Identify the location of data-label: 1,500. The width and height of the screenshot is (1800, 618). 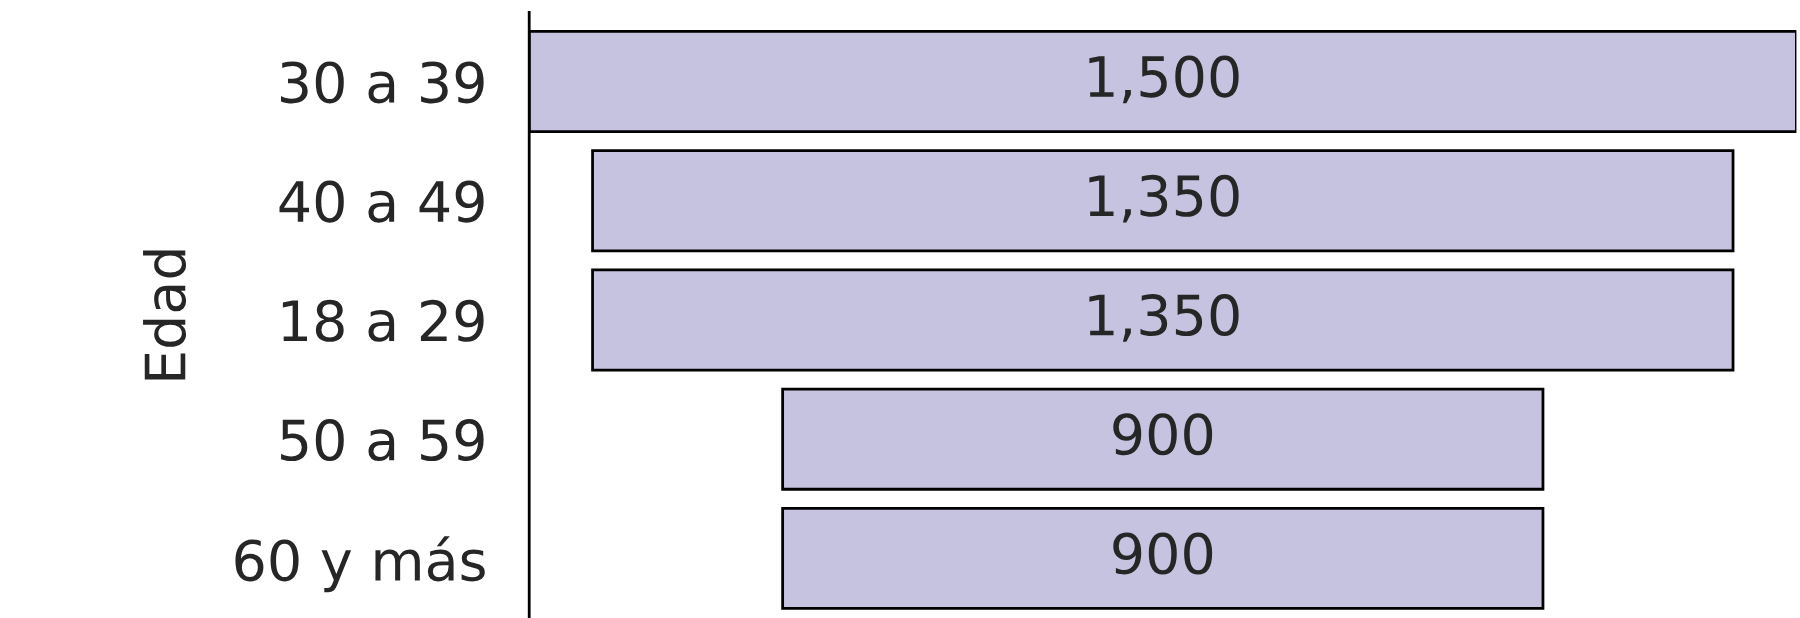
(1164, 79).